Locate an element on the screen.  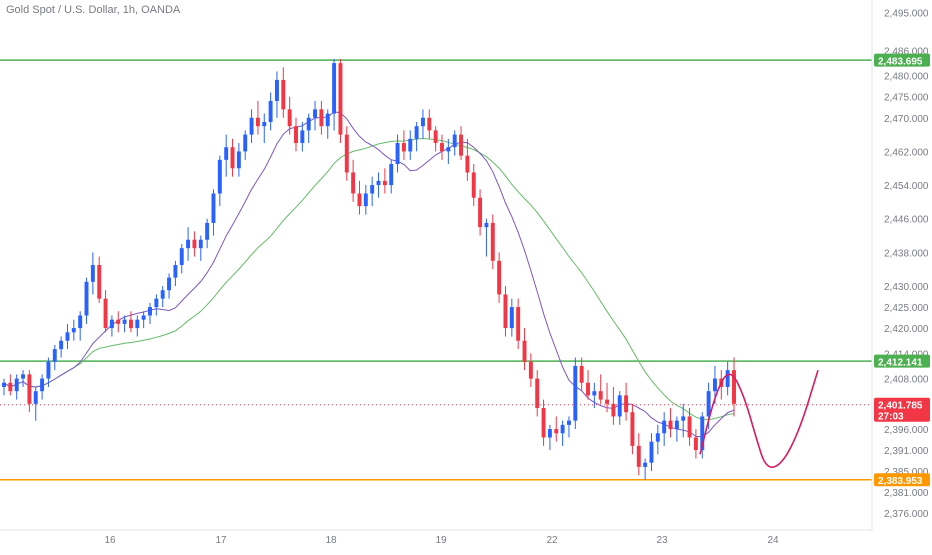
level-price-tag: 2,483.695 is located at coordinates (902, 60).